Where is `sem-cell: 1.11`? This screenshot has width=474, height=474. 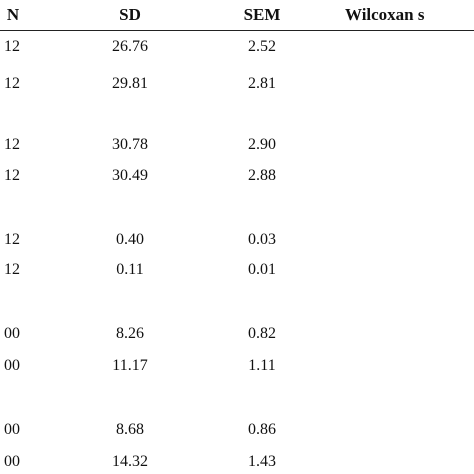
sem-cell: 1.11 is located at coordinates (262, 365).